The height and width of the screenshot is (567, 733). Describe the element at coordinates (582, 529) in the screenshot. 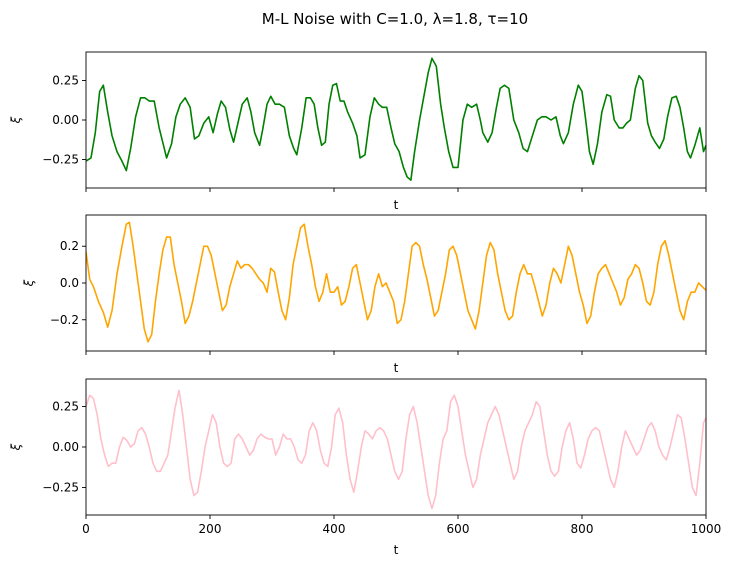

I see `x-tick-label: 800` at that location.